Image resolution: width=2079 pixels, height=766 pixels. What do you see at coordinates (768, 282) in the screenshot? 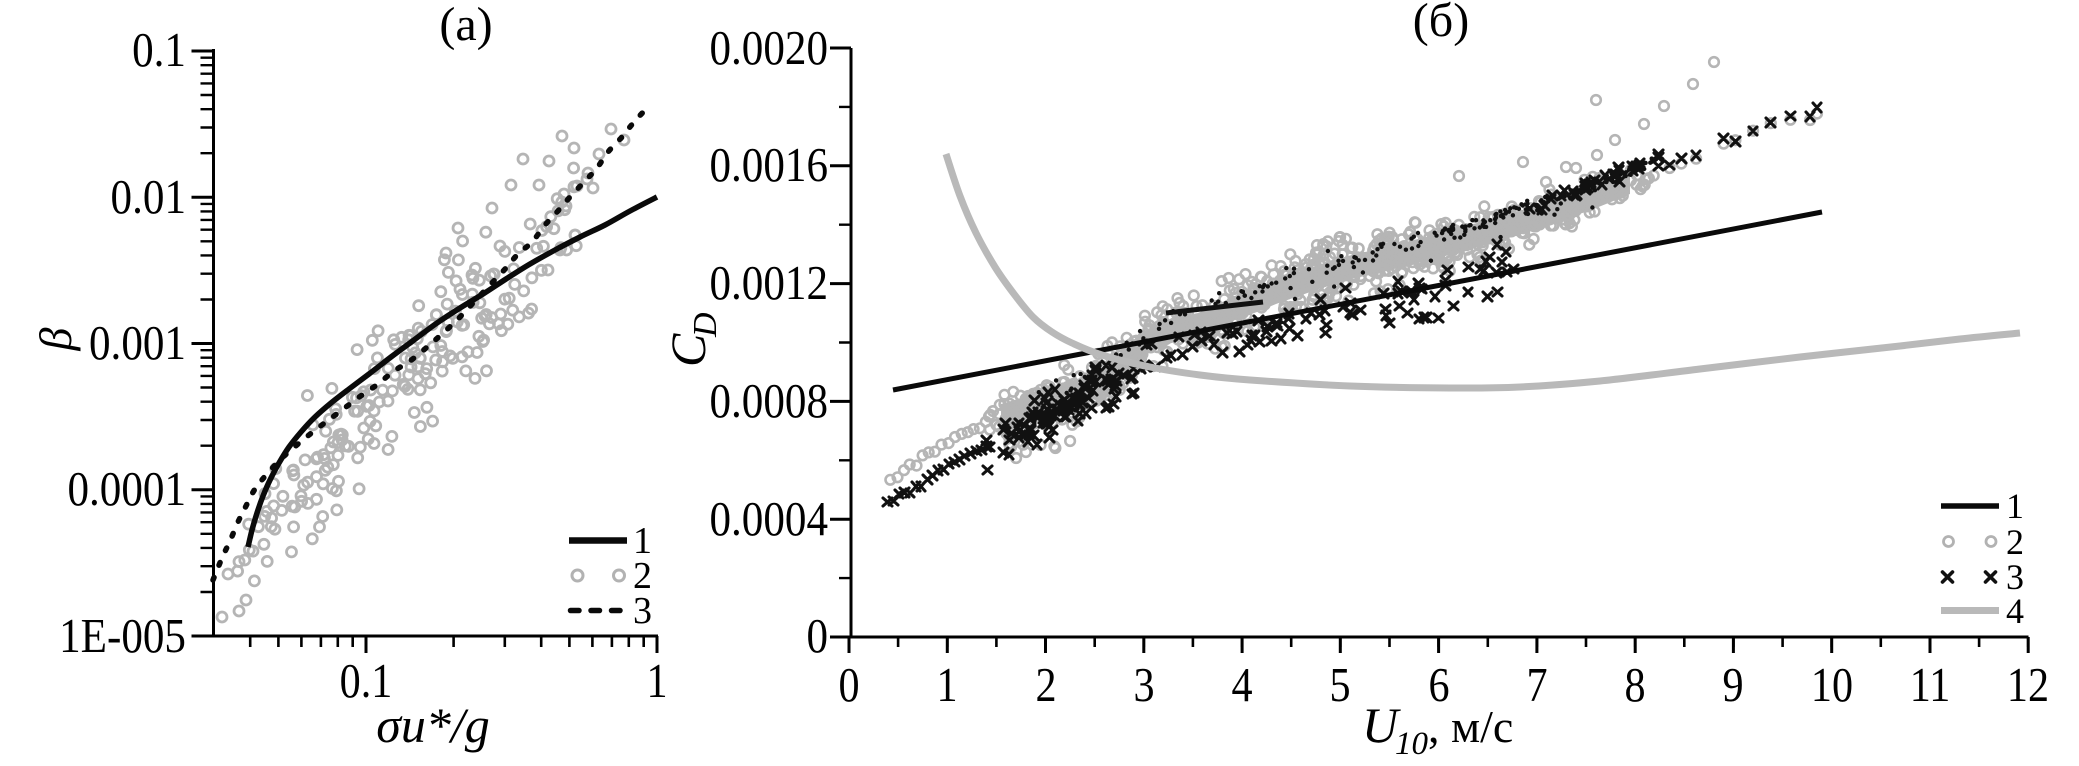
I see `svg-text: 0.0012` at bounding box center [768, 282].